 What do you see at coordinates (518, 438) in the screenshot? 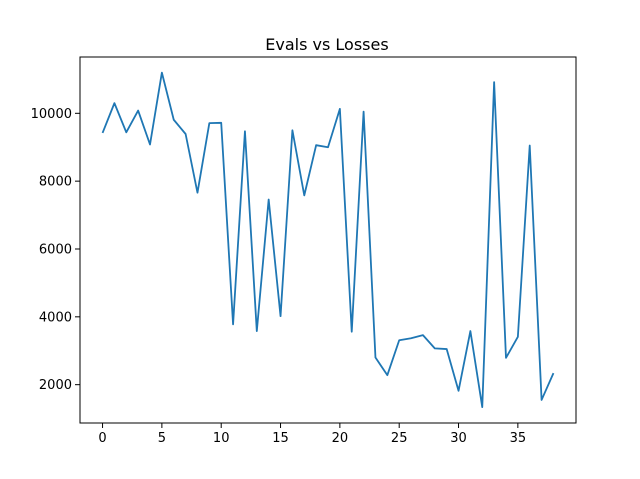
I see `x-tick-label: 35` at bounding box center [518, 438].